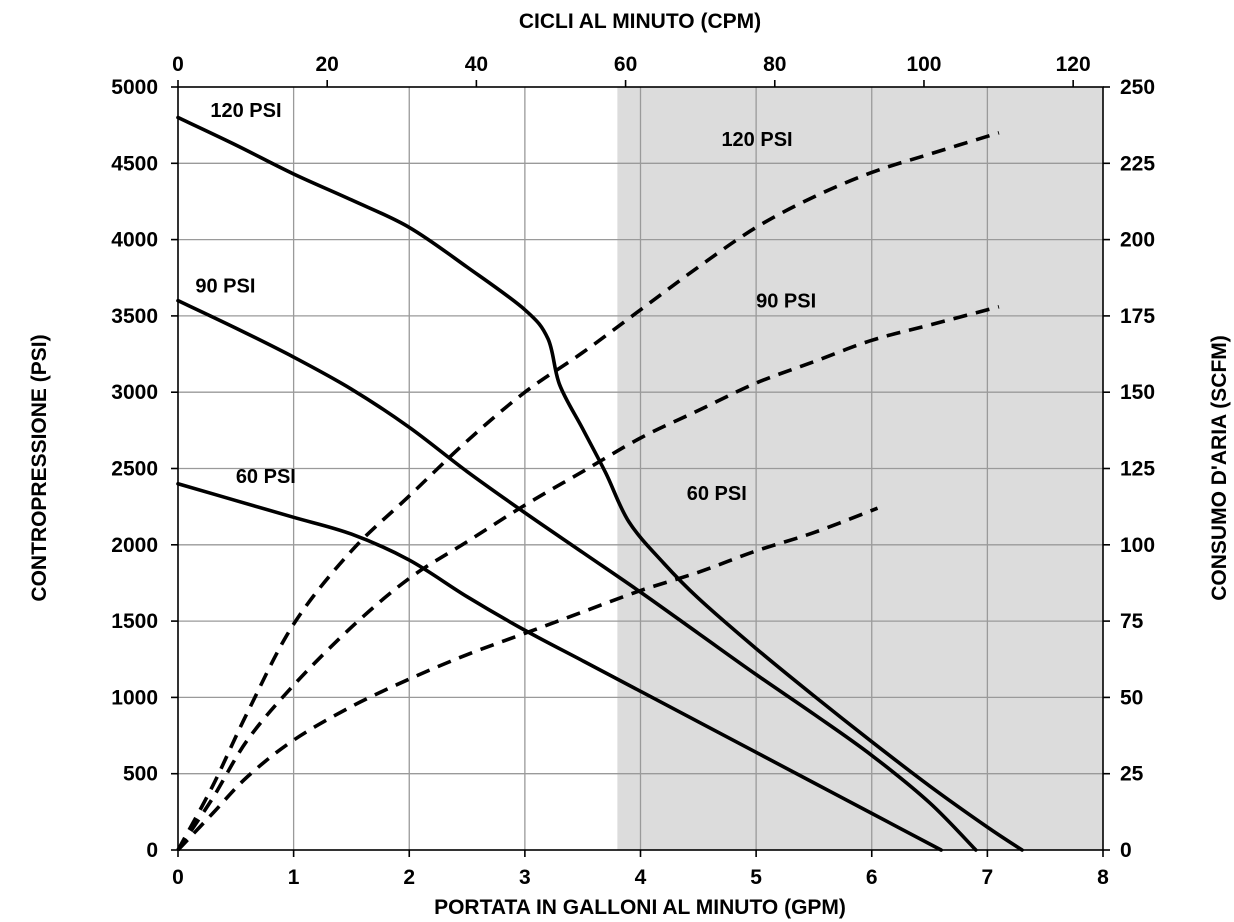 This screenshot has height=922, width=1234. Describe the element at coordinates (1131, 697) in the screenshot. I see `right-tick-label: 50` at that location.